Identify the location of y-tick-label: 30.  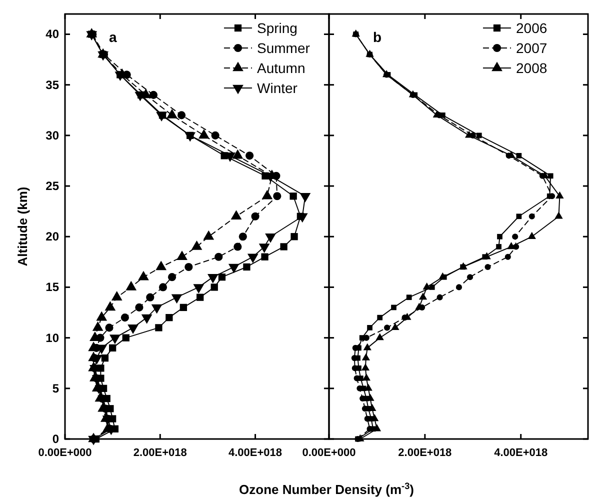
(53, 135).